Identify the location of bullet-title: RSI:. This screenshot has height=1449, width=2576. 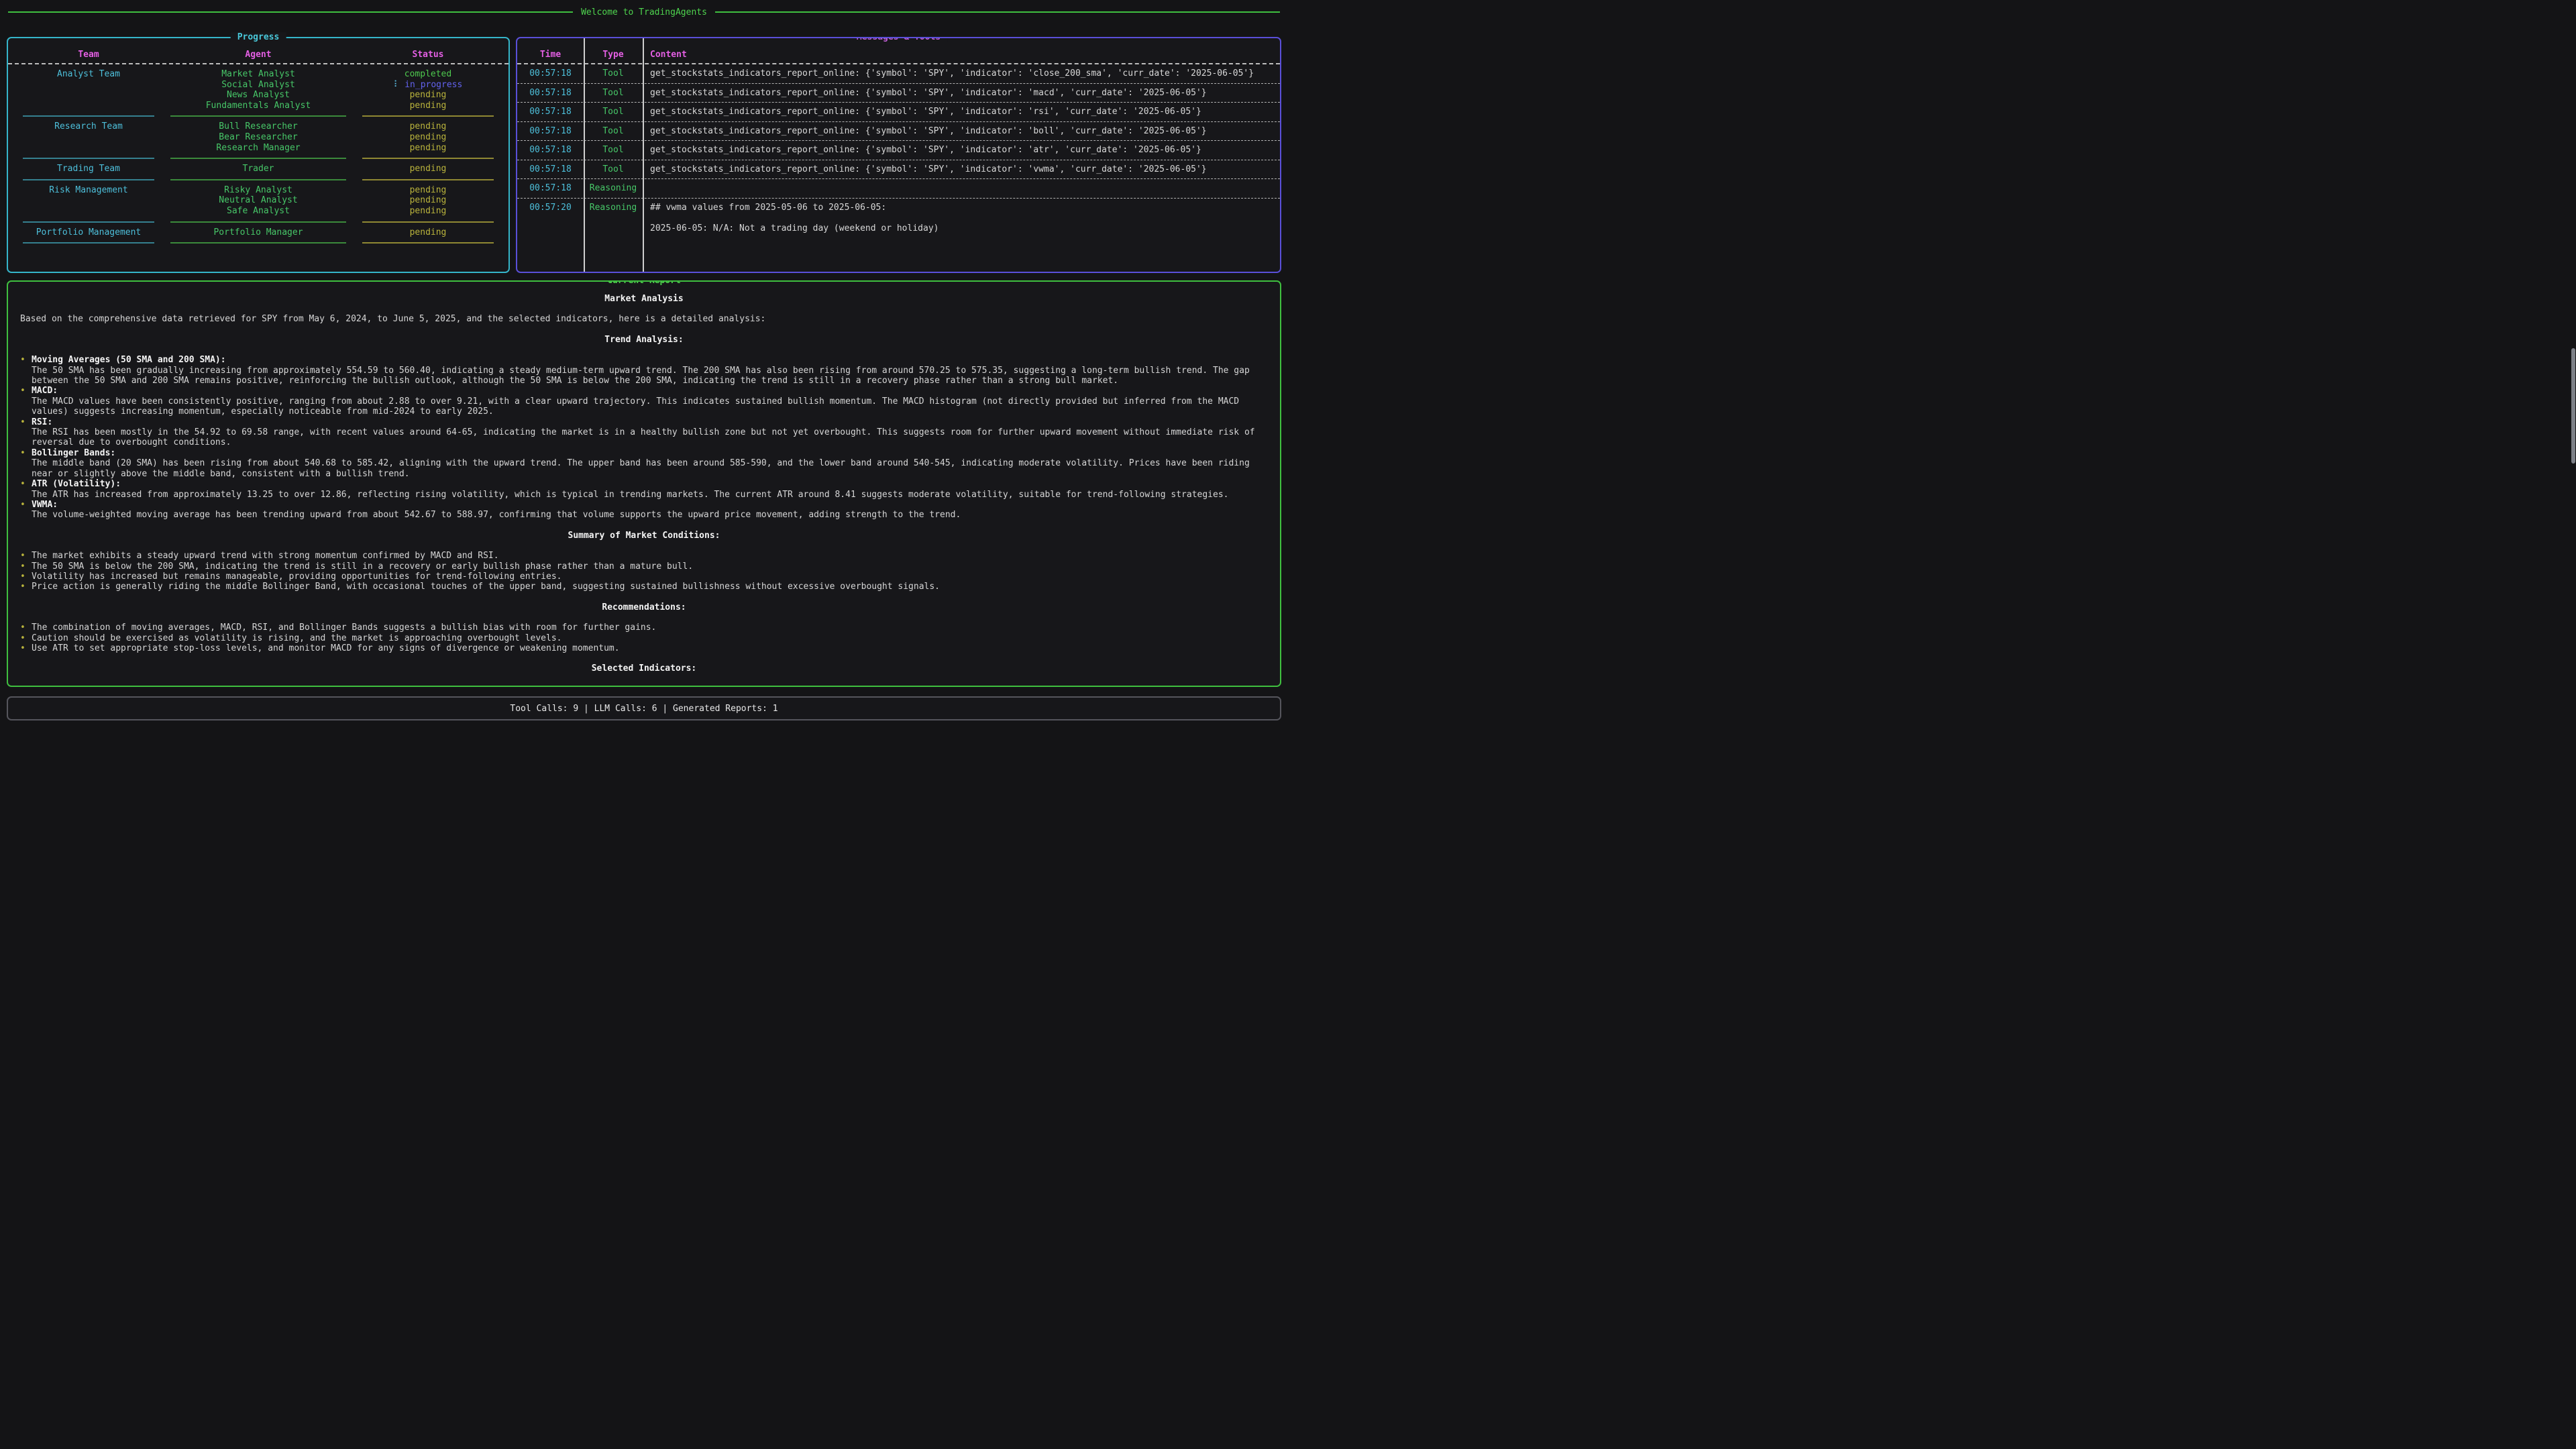
(42, 422).